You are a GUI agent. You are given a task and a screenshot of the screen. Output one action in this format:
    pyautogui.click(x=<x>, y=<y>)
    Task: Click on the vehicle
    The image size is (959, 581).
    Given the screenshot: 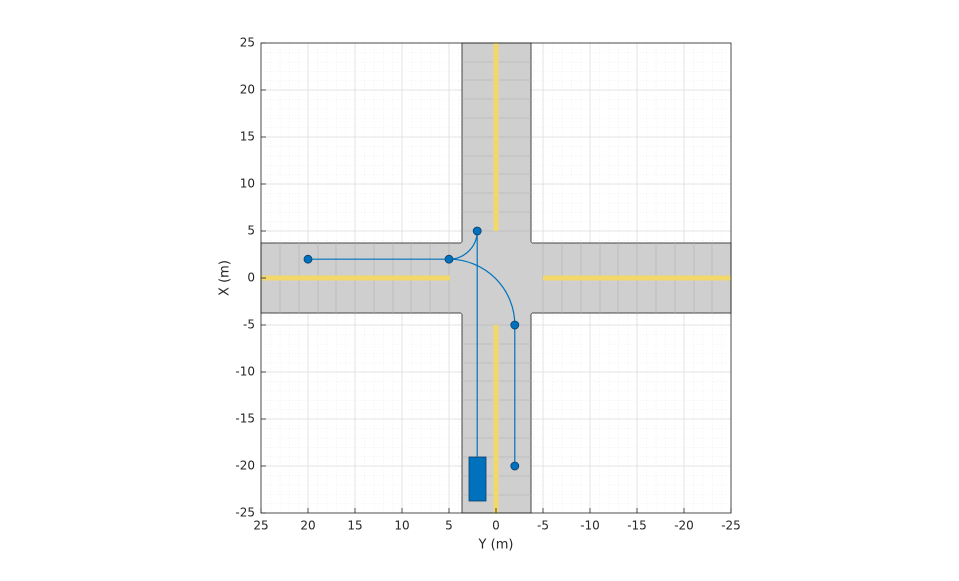 What is the action you would take?
    pyautogui.click(x=477, y=479)
    